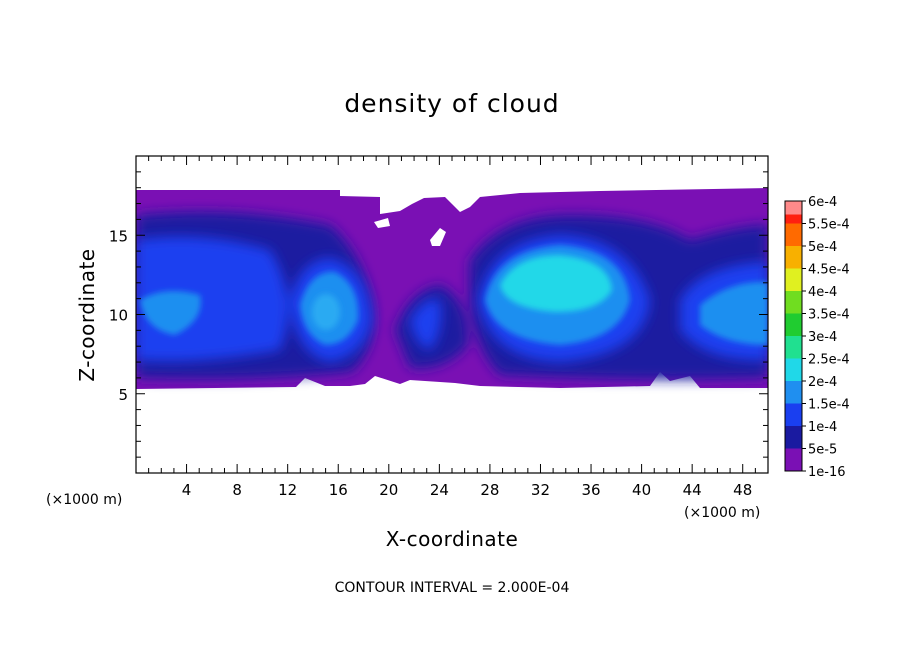 The image size is (904, 654). Describe the element at coordinates (451, 103) in the screenshot. I see `chart-title: density of cloud` at that location.